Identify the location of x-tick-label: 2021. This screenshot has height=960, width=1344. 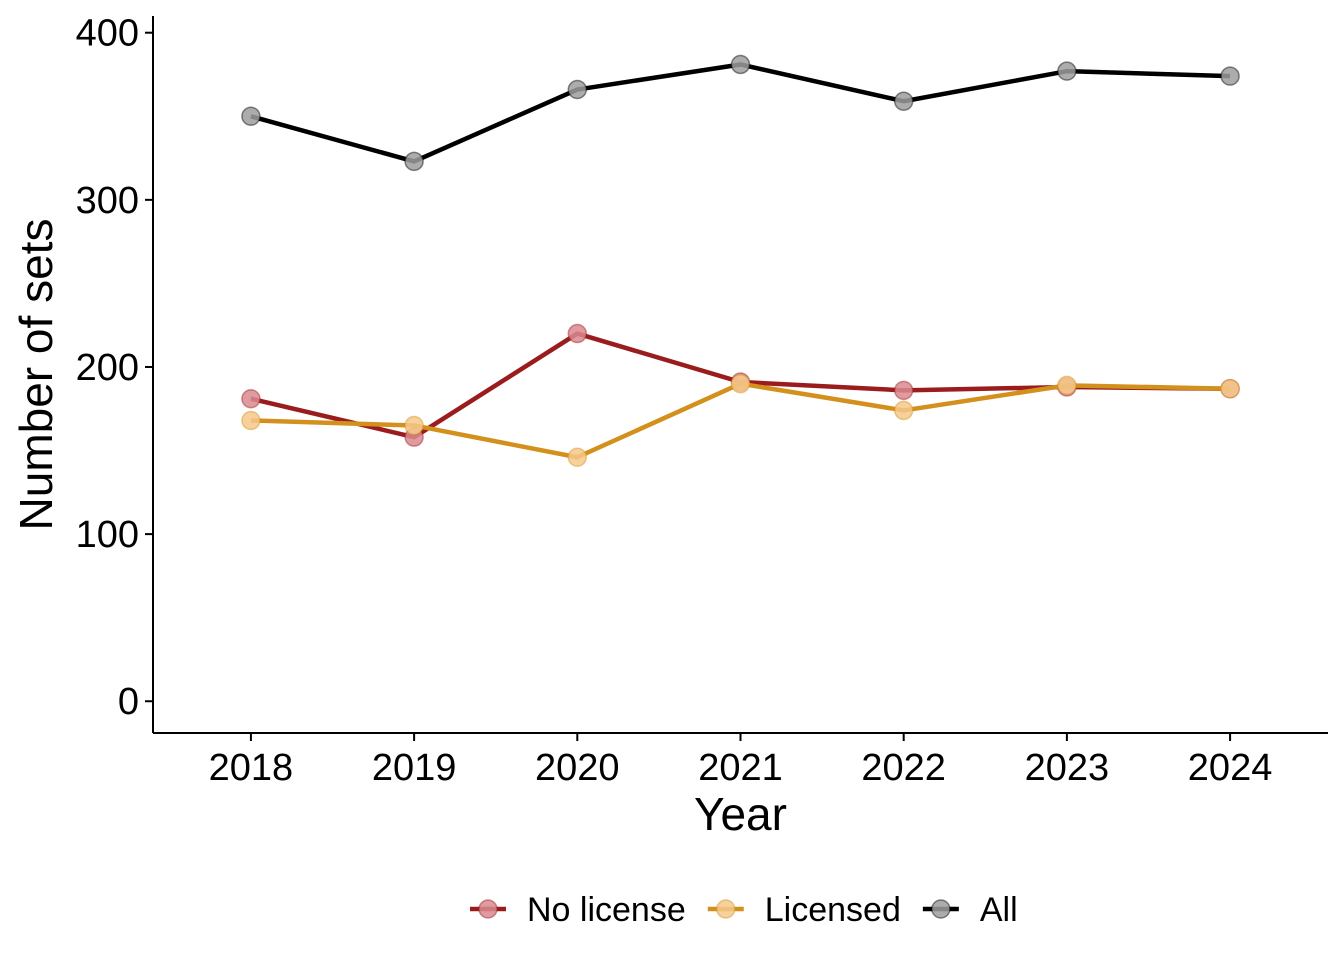
(740, 768).